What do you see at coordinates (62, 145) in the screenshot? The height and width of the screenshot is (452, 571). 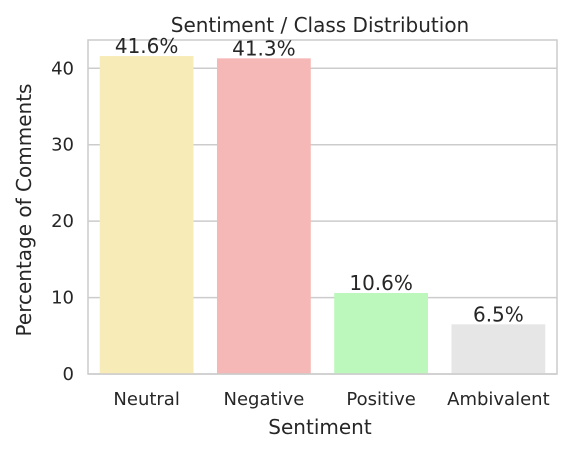 I see `y-tick-label: 30` at bounding box center [62, 145].